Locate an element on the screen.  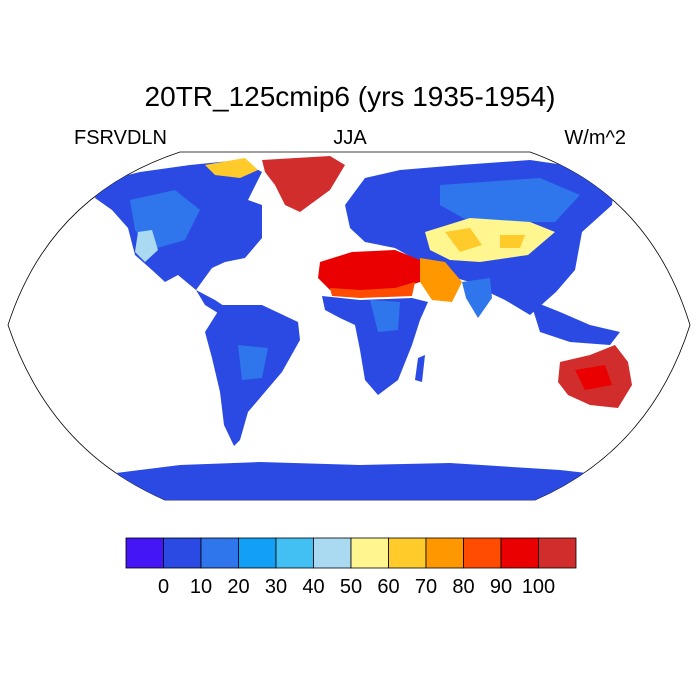
sahara-edge is located at coordinates (372, 290).